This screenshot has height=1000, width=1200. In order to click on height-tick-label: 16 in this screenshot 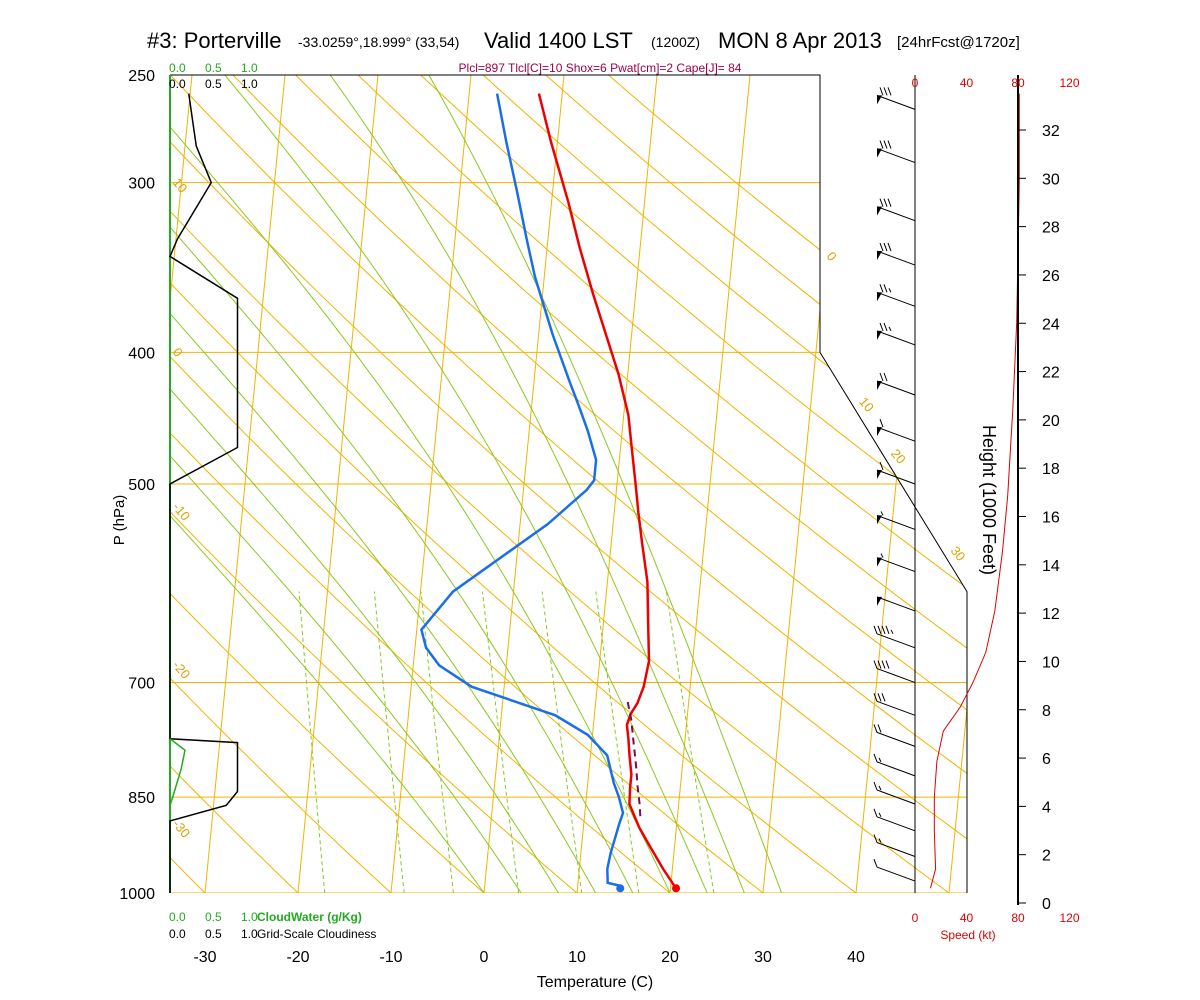, I will do `click(1051, 518)`.